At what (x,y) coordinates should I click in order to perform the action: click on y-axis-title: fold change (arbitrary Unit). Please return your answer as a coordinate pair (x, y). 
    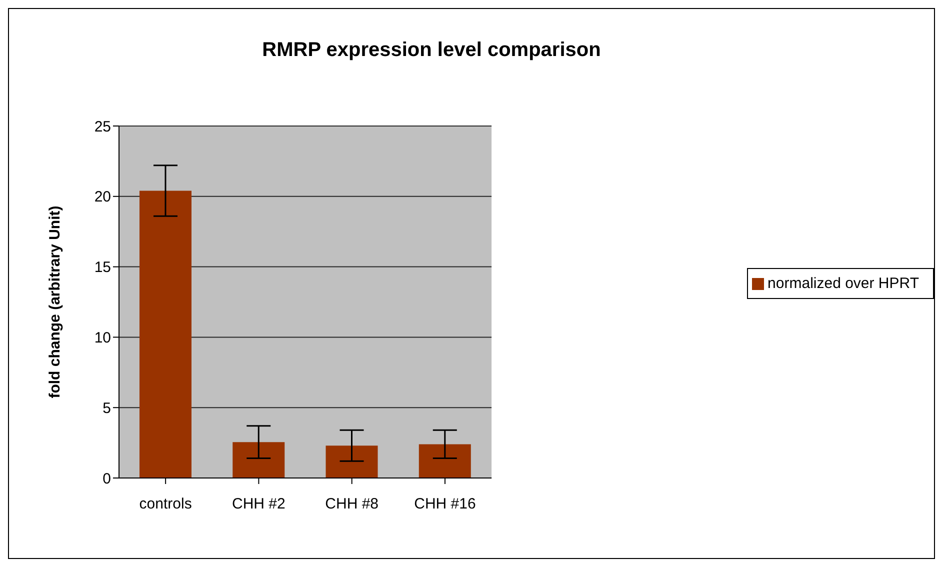
    Looking at the image, I should click on (55, 302).